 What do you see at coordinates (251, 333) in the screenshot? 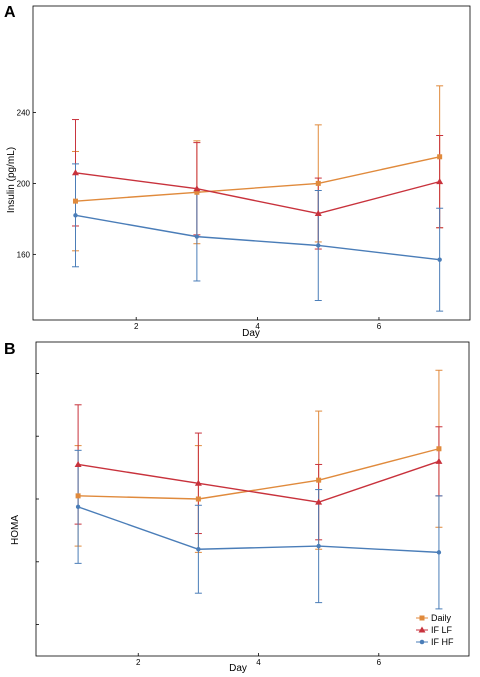
I see `panel-a-x-axis-label: Day` at bounding box center [251, 333].